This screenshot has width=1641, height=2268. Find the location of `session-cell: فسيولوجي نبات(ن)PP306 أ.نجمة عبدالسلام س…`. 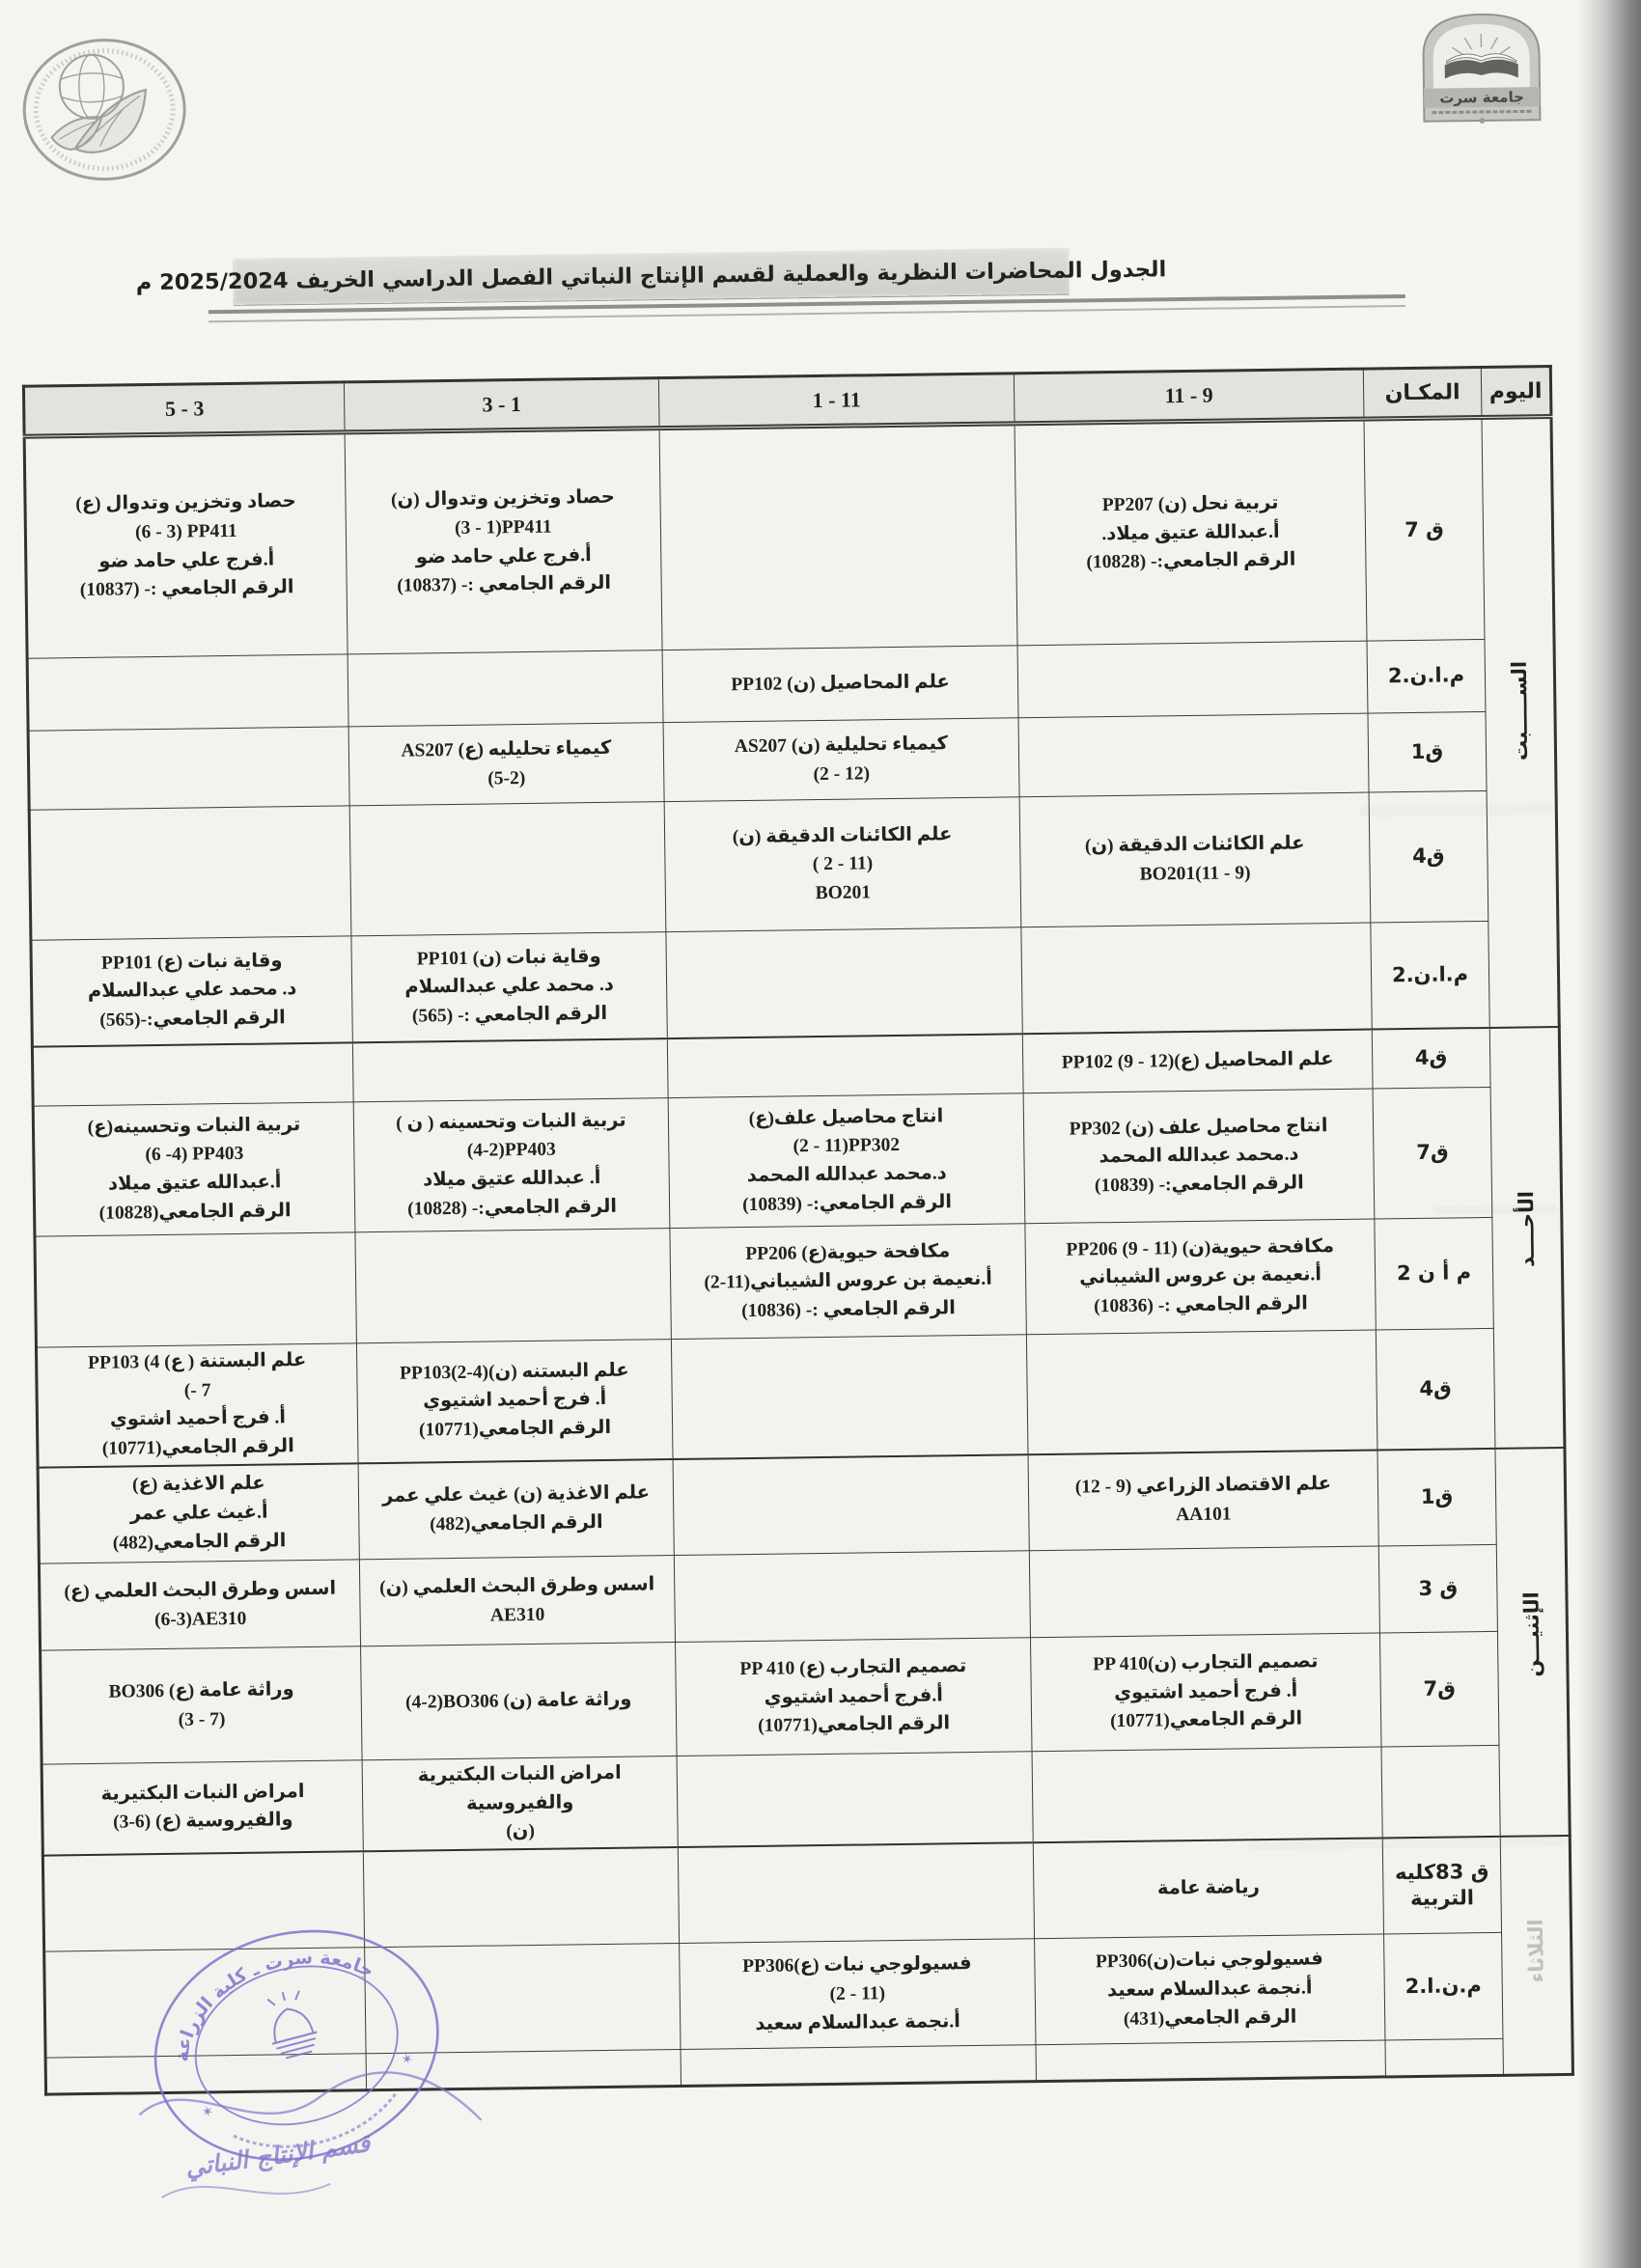

session-cell: فسيولوجي نبات(ن)PP306 أ.نجمة عبدالسلام س… is located at coordinates (1209, 1990).